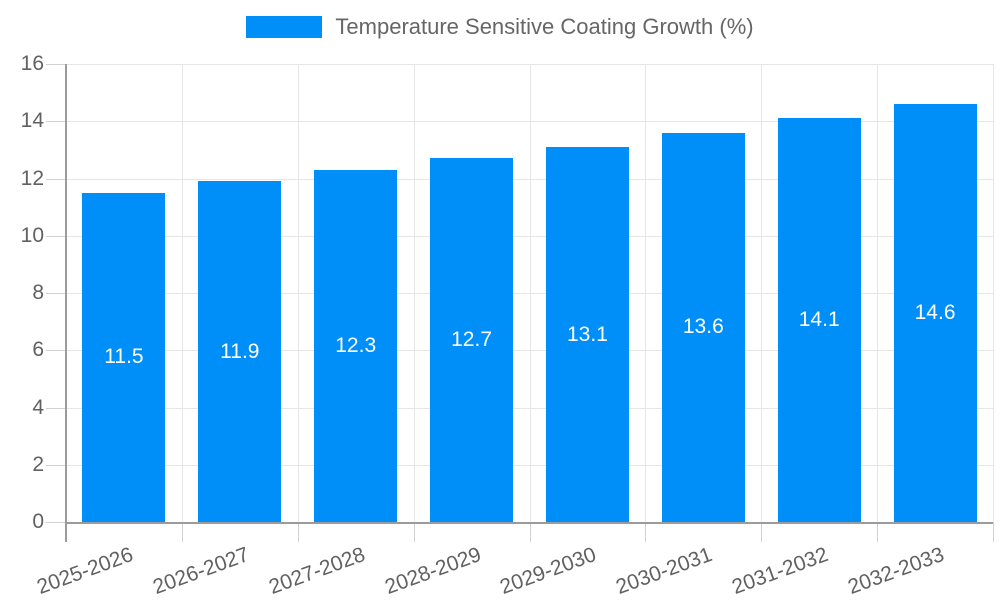  What do you see at coordinates (32, 63) in the screenshot?
I see `y-tick-label: 16` at bounding box center [32, 63].